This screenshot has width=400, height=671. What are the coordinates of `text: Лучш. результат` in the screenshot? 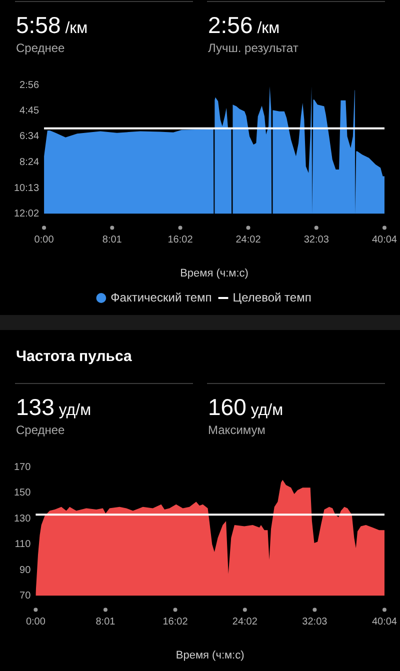 It's located at (254, 48).